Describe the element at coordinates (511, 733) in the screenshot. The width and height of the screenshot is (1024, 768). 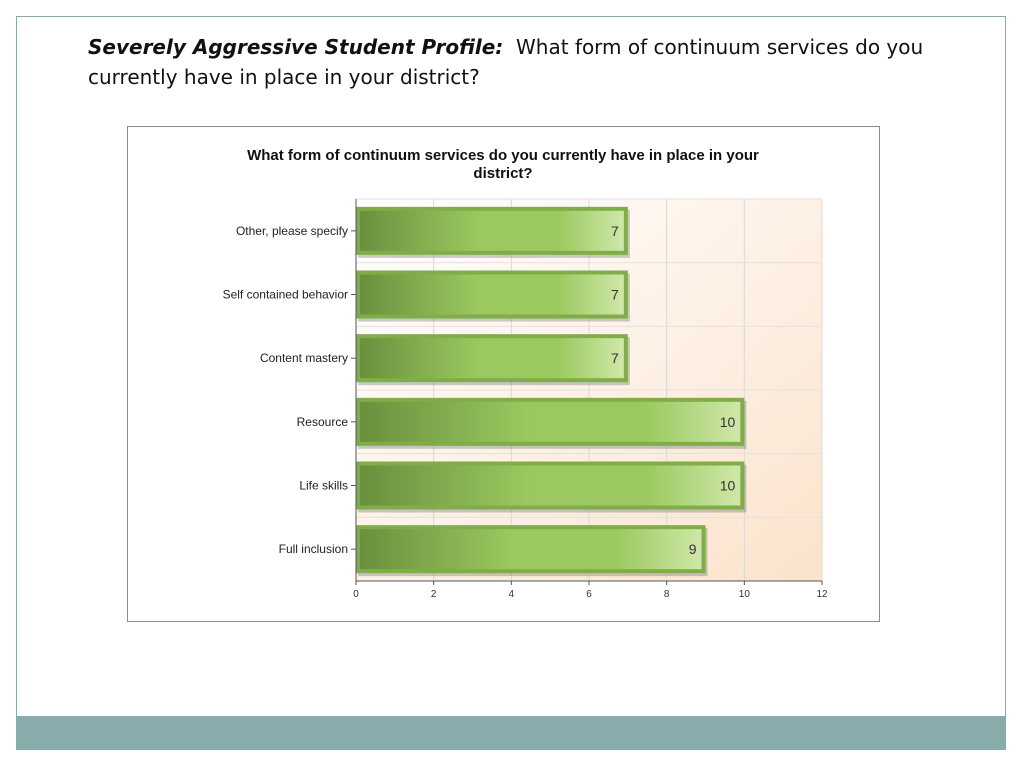
I see `footer-band` at that location.